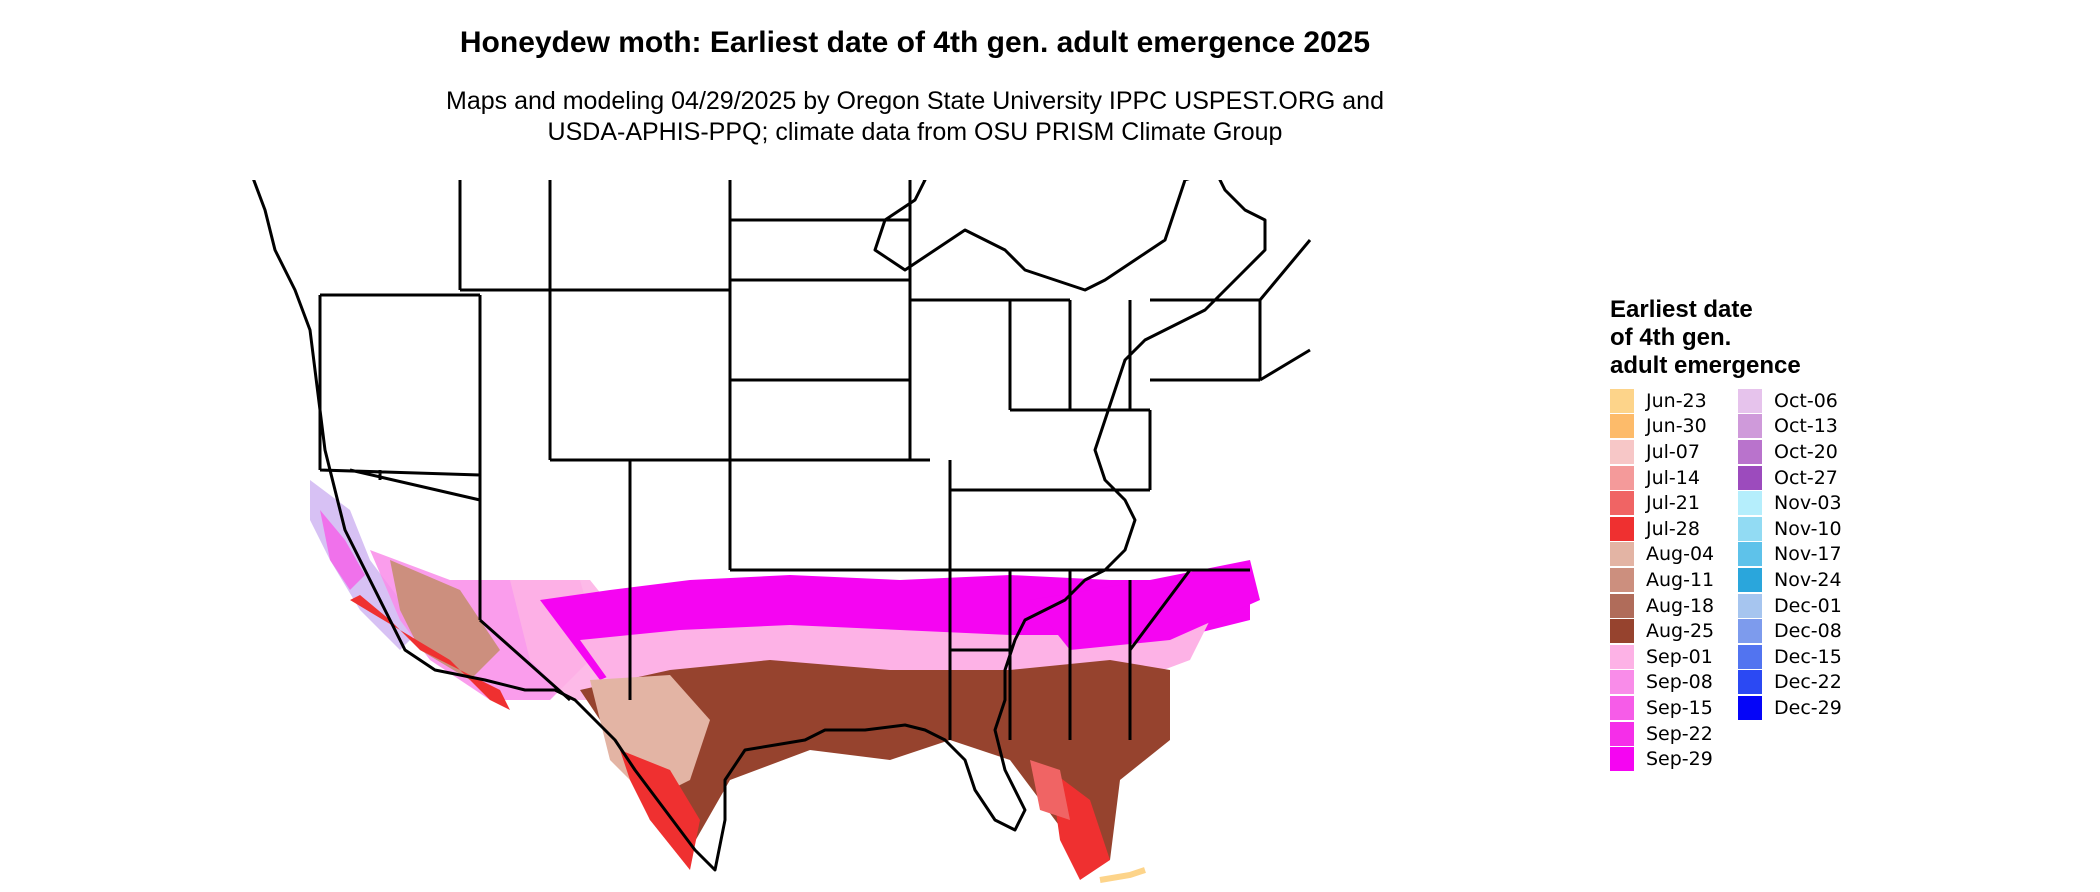 The height and width of the screenshot is (892, 2100). What do you see at coordinates (1790, 708) in the screenshot?
I see `legend-item: Dec-29` at bounding box center [1790, 708].